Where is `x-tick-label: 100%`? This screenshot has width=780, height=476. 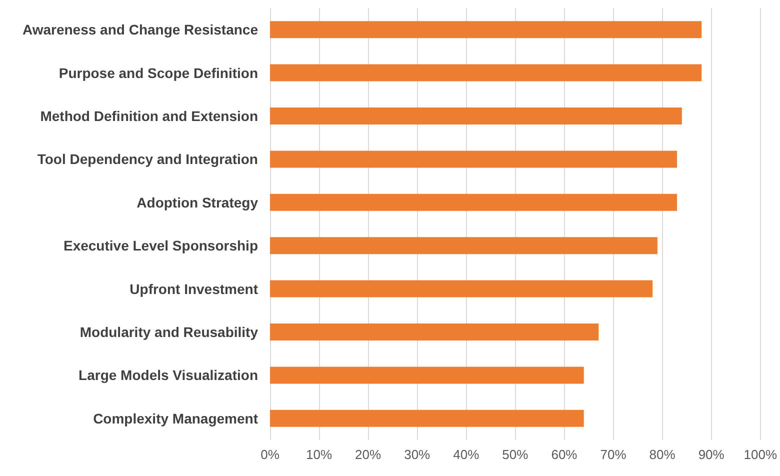
x-tick-label: 100% is located at coordinates (761, 454).